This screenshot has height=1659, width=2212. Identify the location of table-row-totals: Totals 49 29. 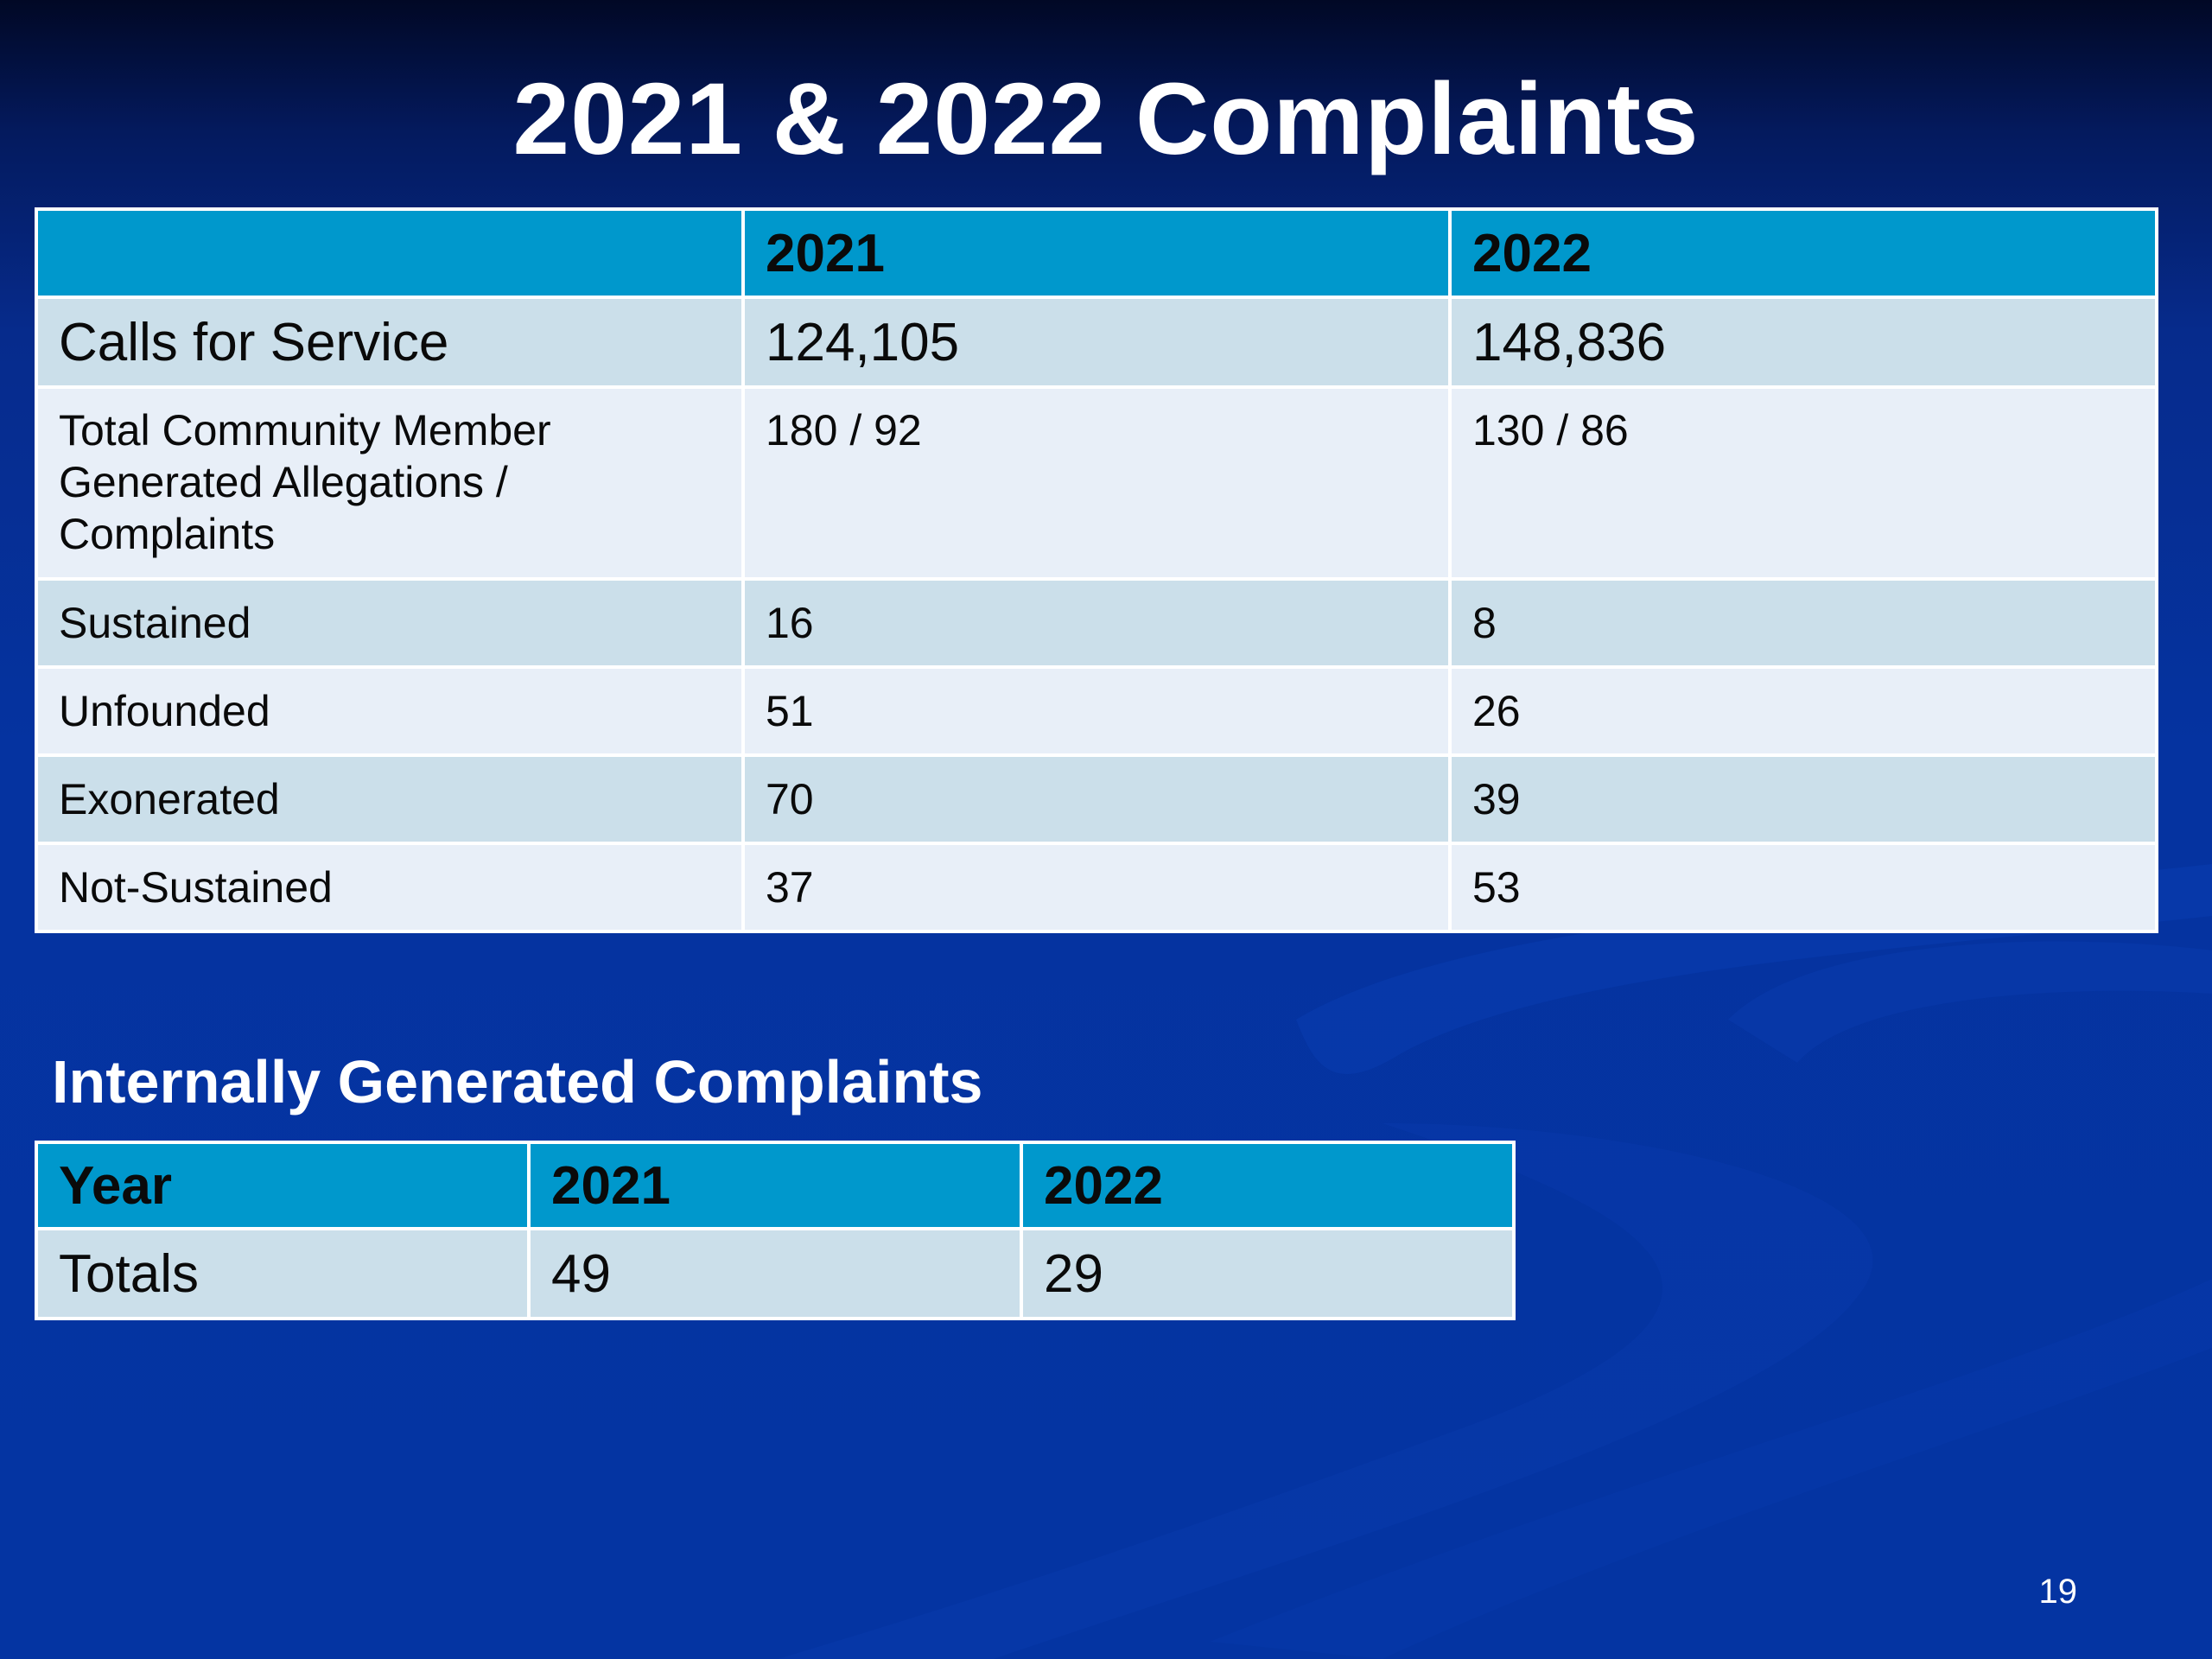
(775, 1273).